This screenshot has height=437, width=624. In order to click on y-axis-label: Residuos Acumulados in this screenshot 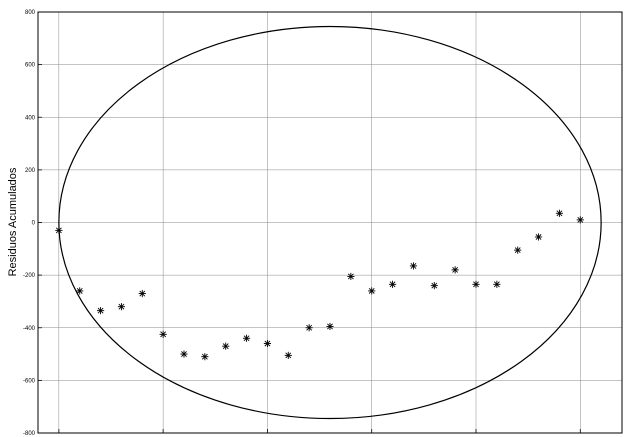, I will do `click(13, 221)`.